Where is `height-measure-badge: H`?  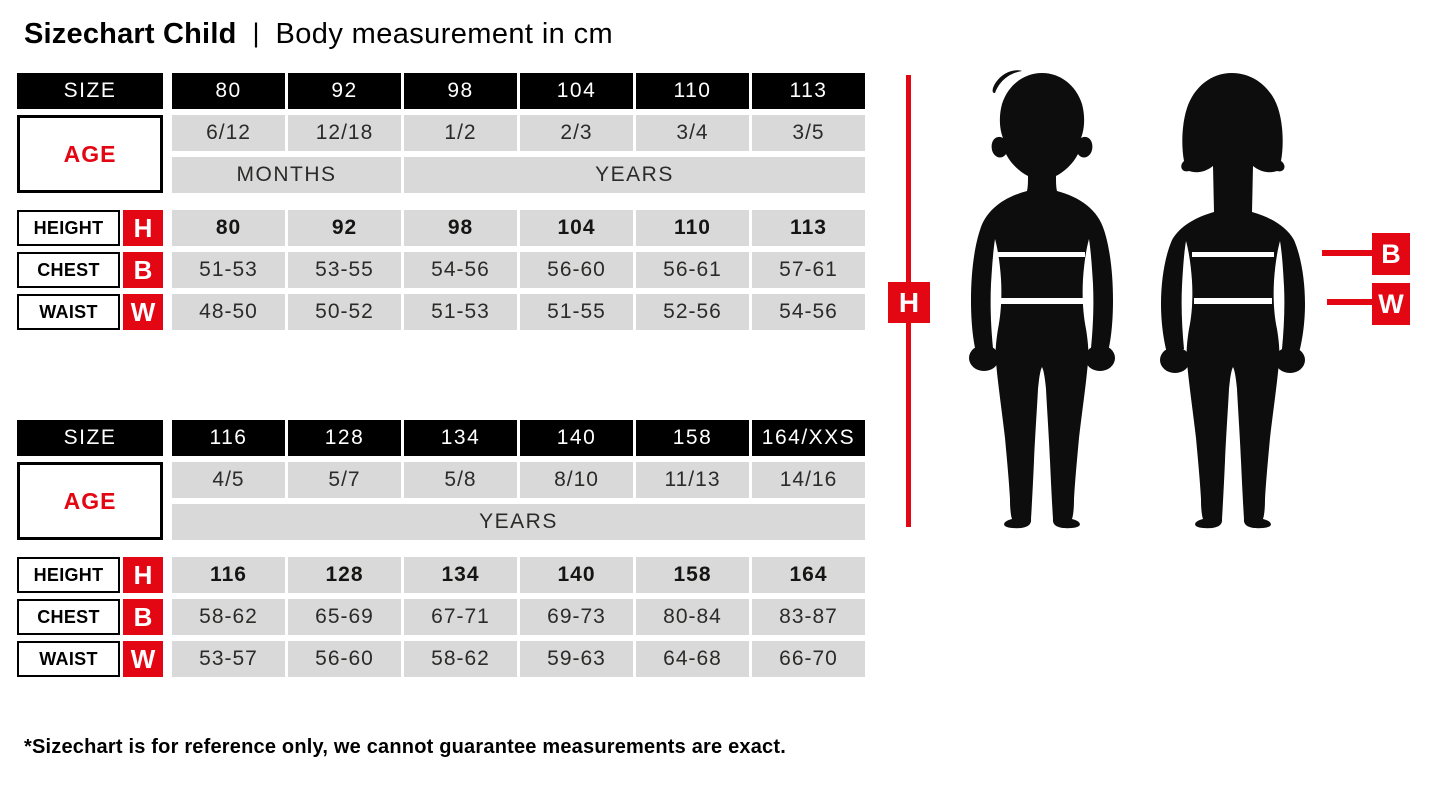 height-measure-badge: H is located at coordinates (909, 302).